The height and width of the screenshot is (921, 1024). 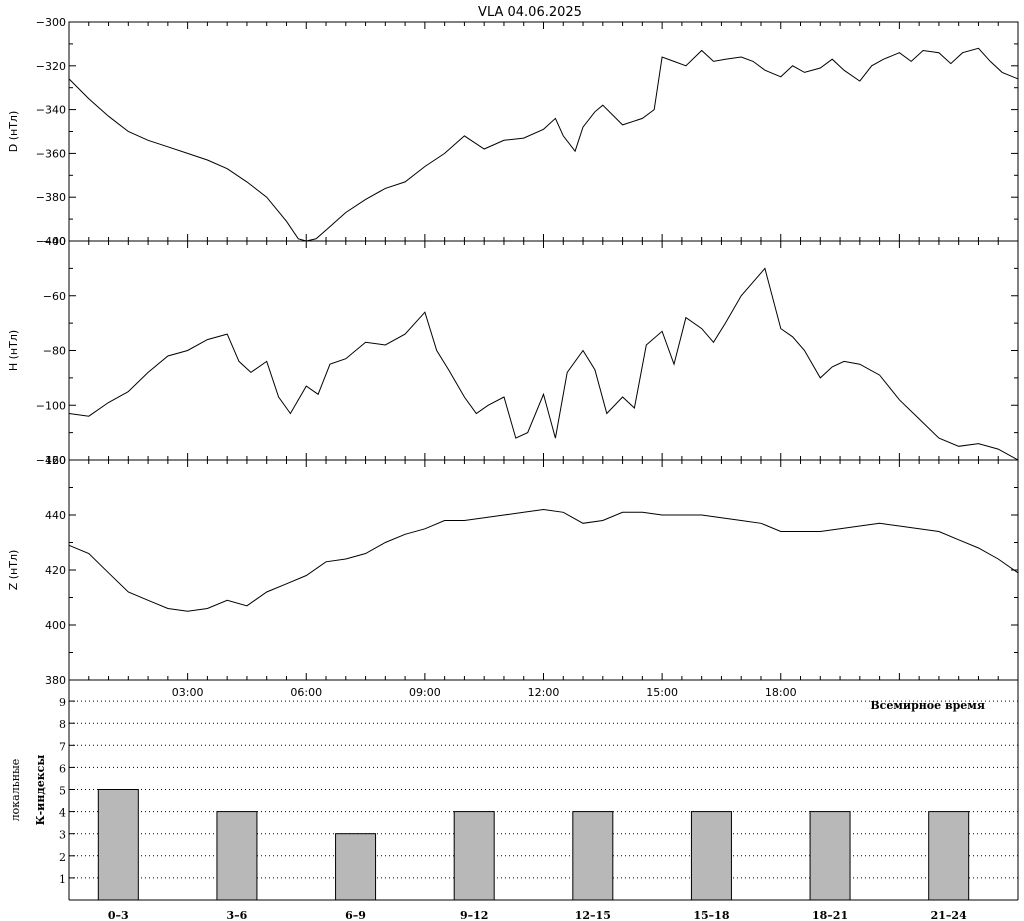 What do you see at coordinates (927, 705) in the screenshot?
I see `x-axis-label: Всемирное время` at bounding box center [927, 705].